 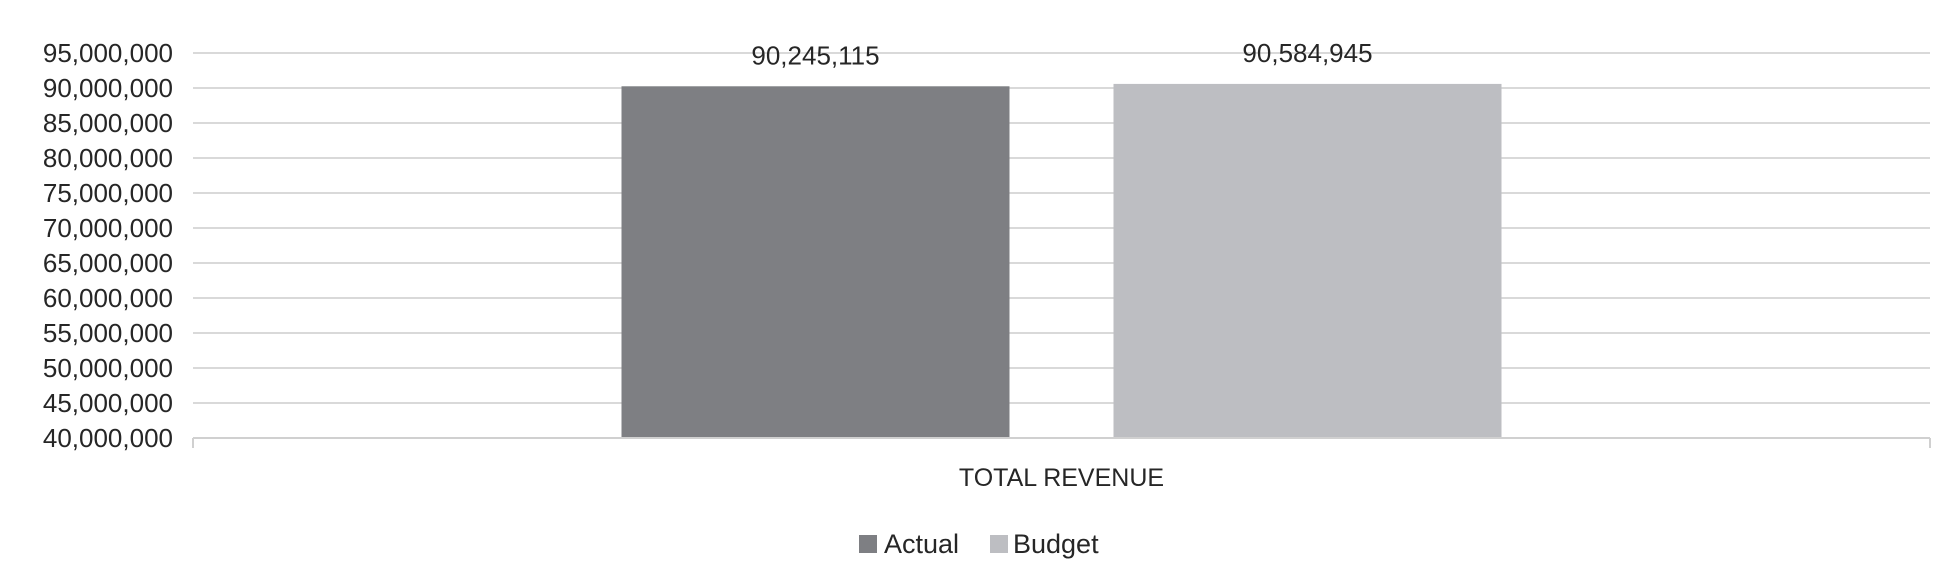 I want to click on y-tick-label: 50,000,000, so click(x=108, y=368).